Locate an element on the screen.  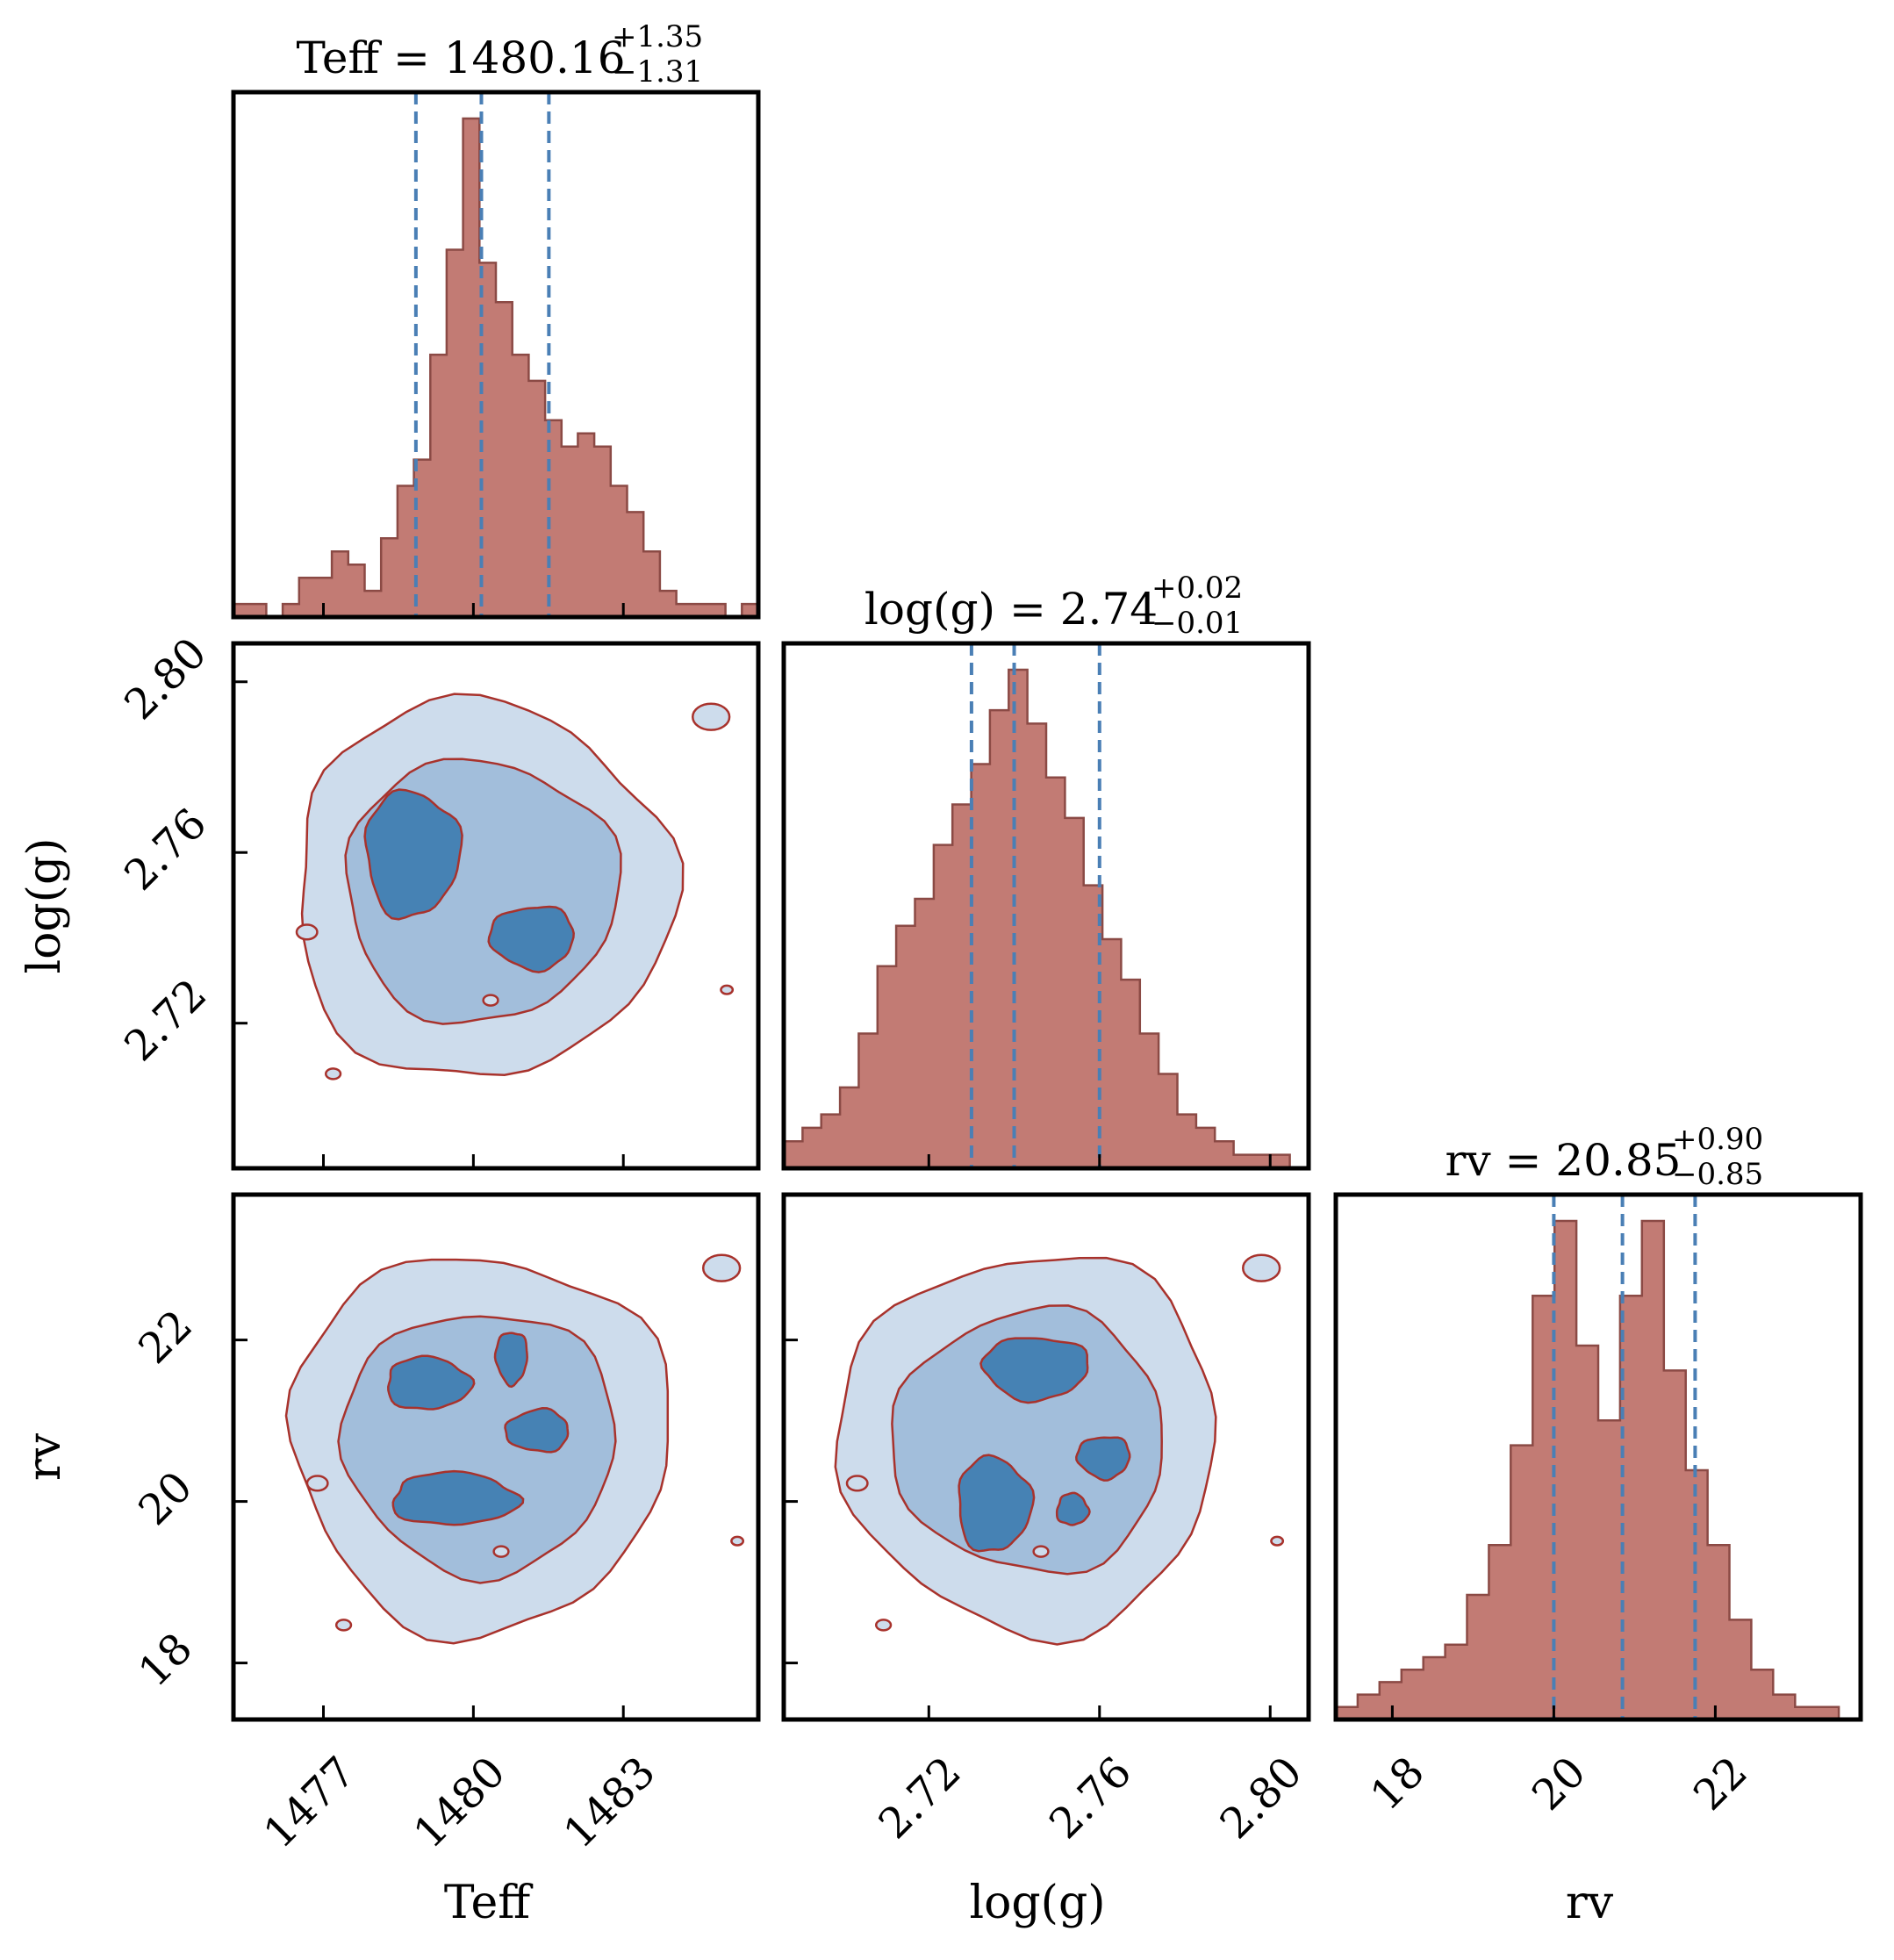
hist-panel-logg is located at coordinates (1045, 907).